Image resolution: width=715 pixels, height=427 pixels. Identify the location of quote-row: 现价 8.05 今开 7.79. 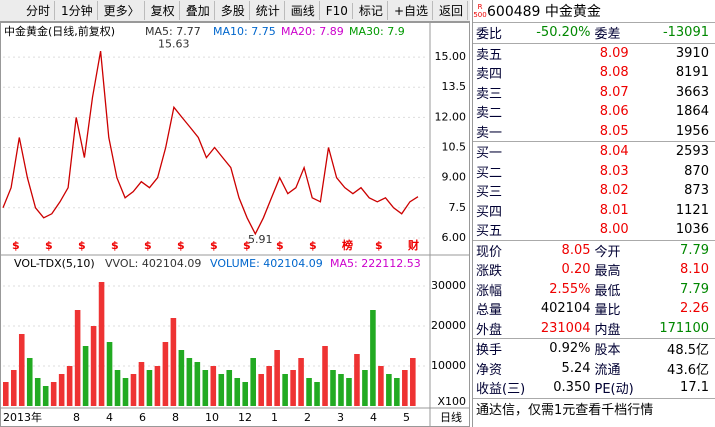
(594, 250).